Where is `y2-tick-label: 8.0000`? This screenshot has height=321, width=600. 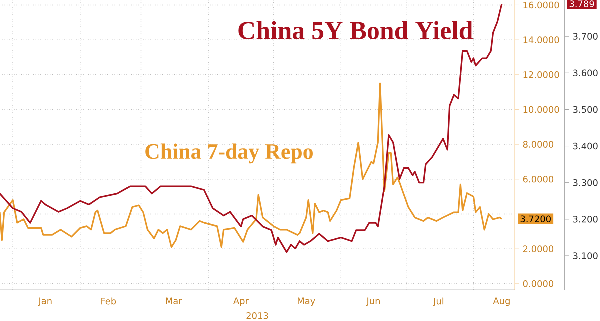 y2-tick-label: 8.0000 is located at coordinates (538, 144).